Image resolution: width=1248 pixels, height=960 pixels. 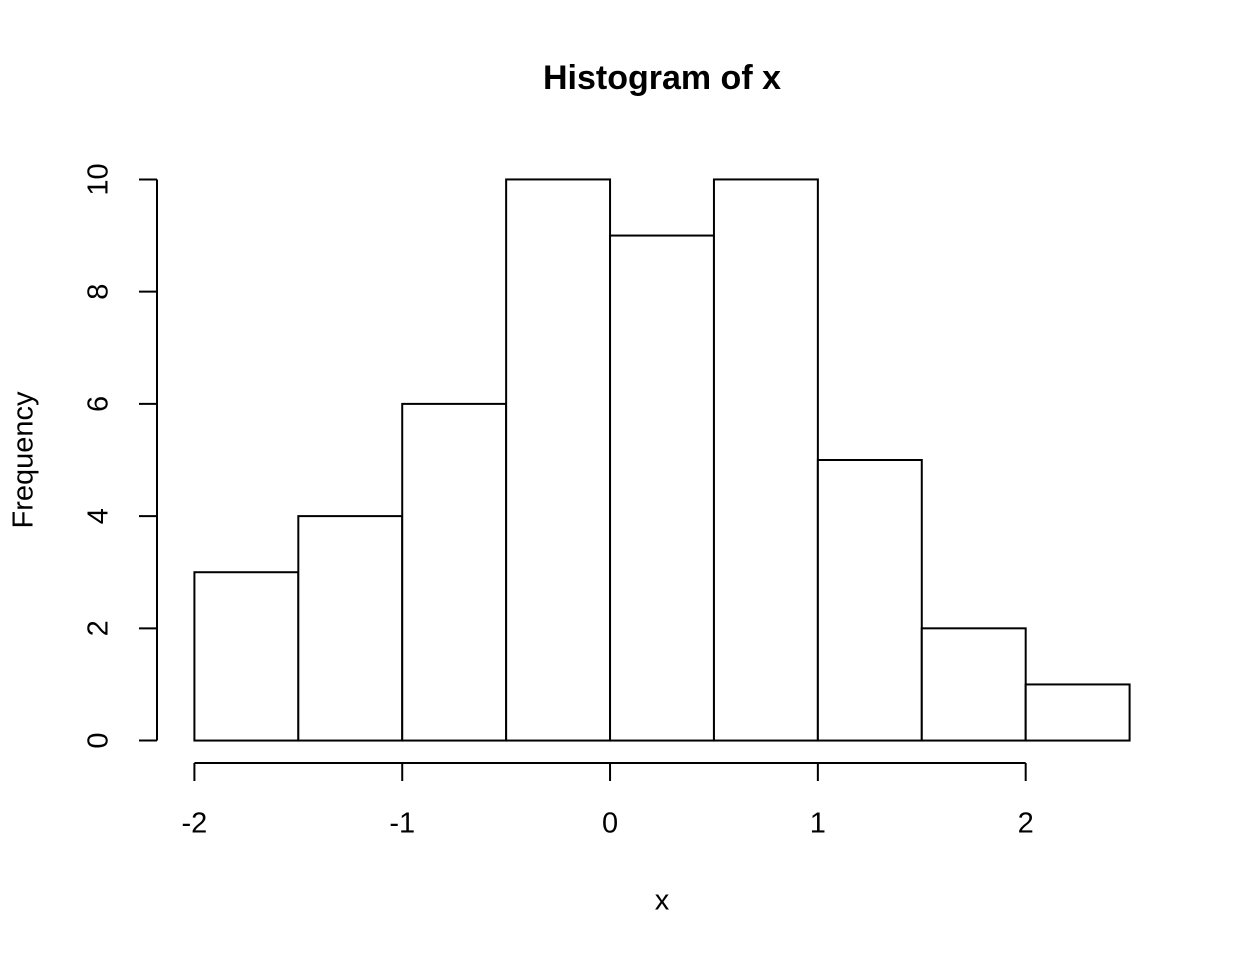 I want to click on y-tick-label: 6, so click(x=99, y=404).